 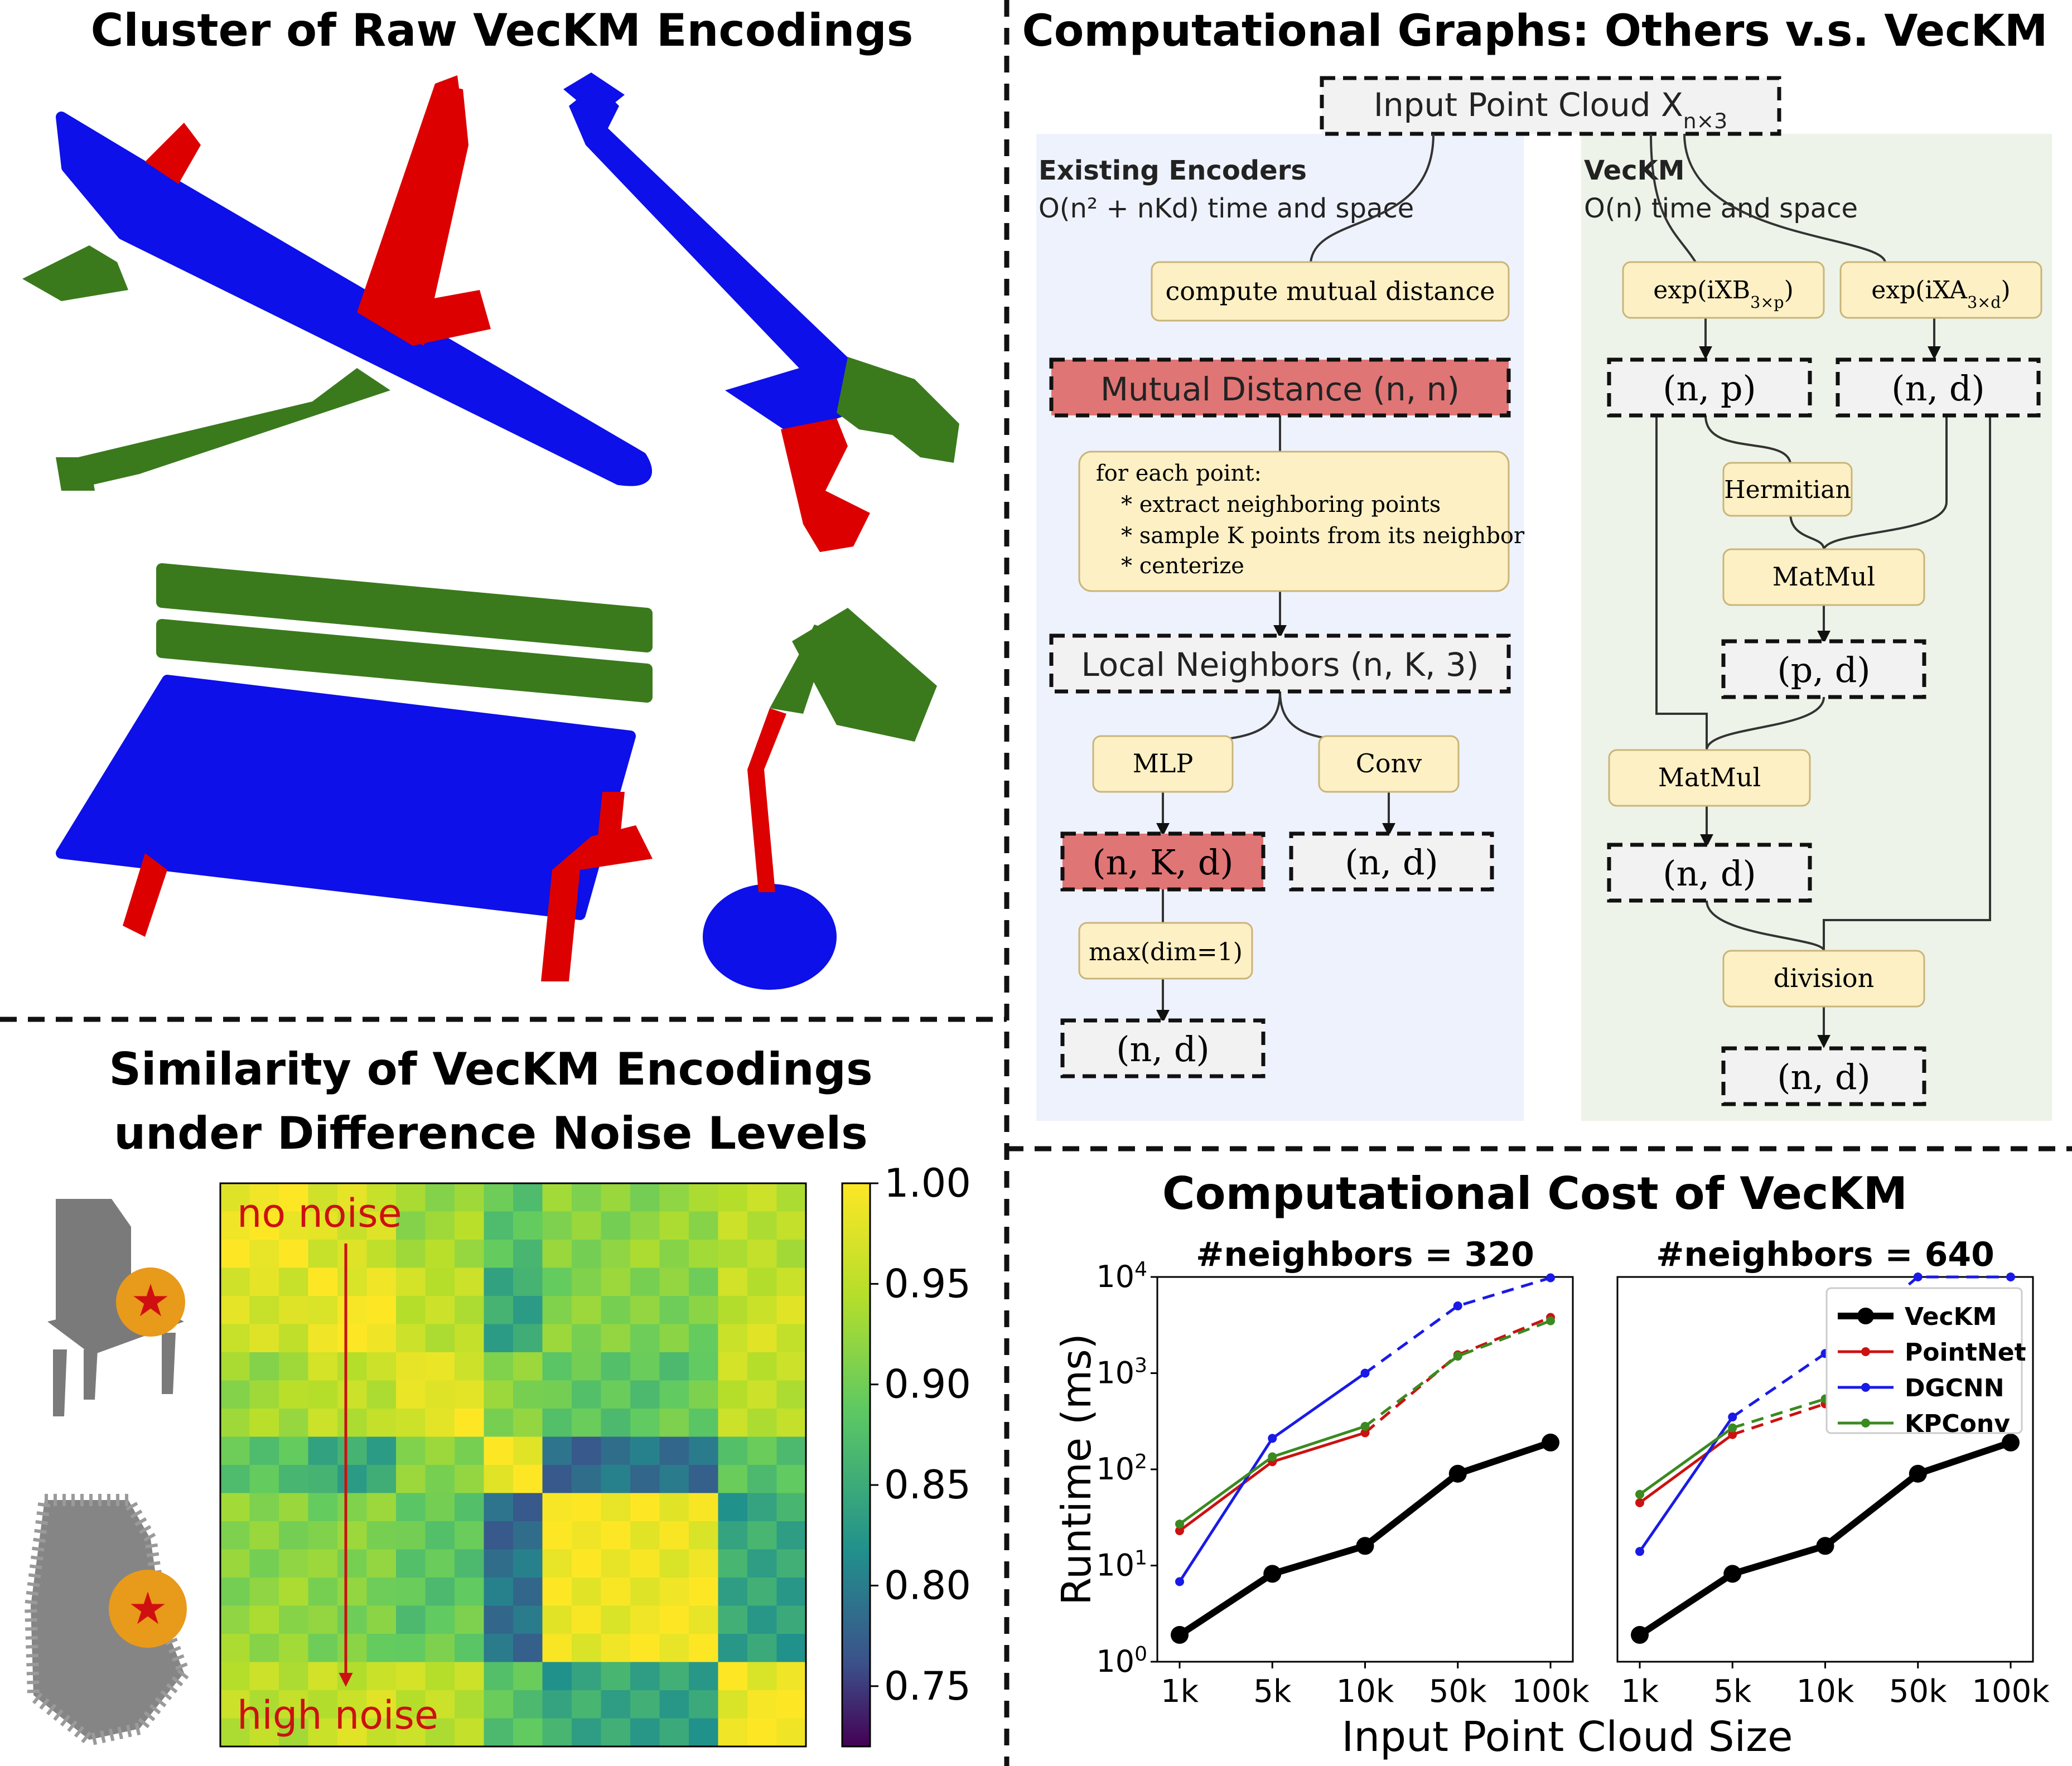 I want to click on local-neighbors-label: Local Neighbors (n, K, 3), so click(x=1280, y=665).